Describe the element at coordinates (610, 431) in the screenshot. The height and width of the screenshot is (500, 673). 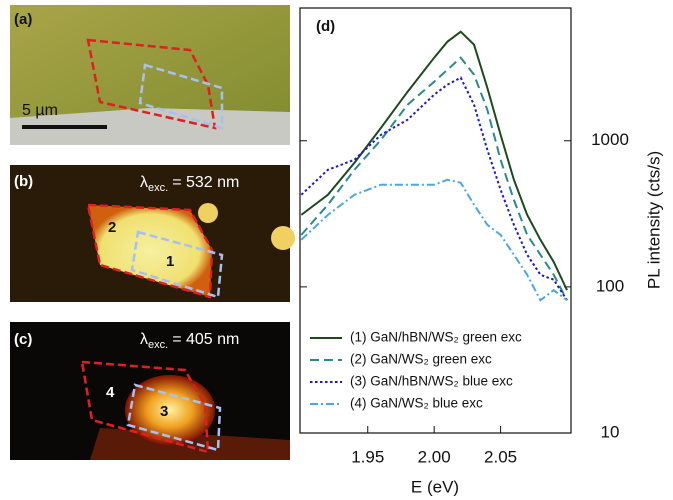
I see `y-tick-label: 10` at that location.